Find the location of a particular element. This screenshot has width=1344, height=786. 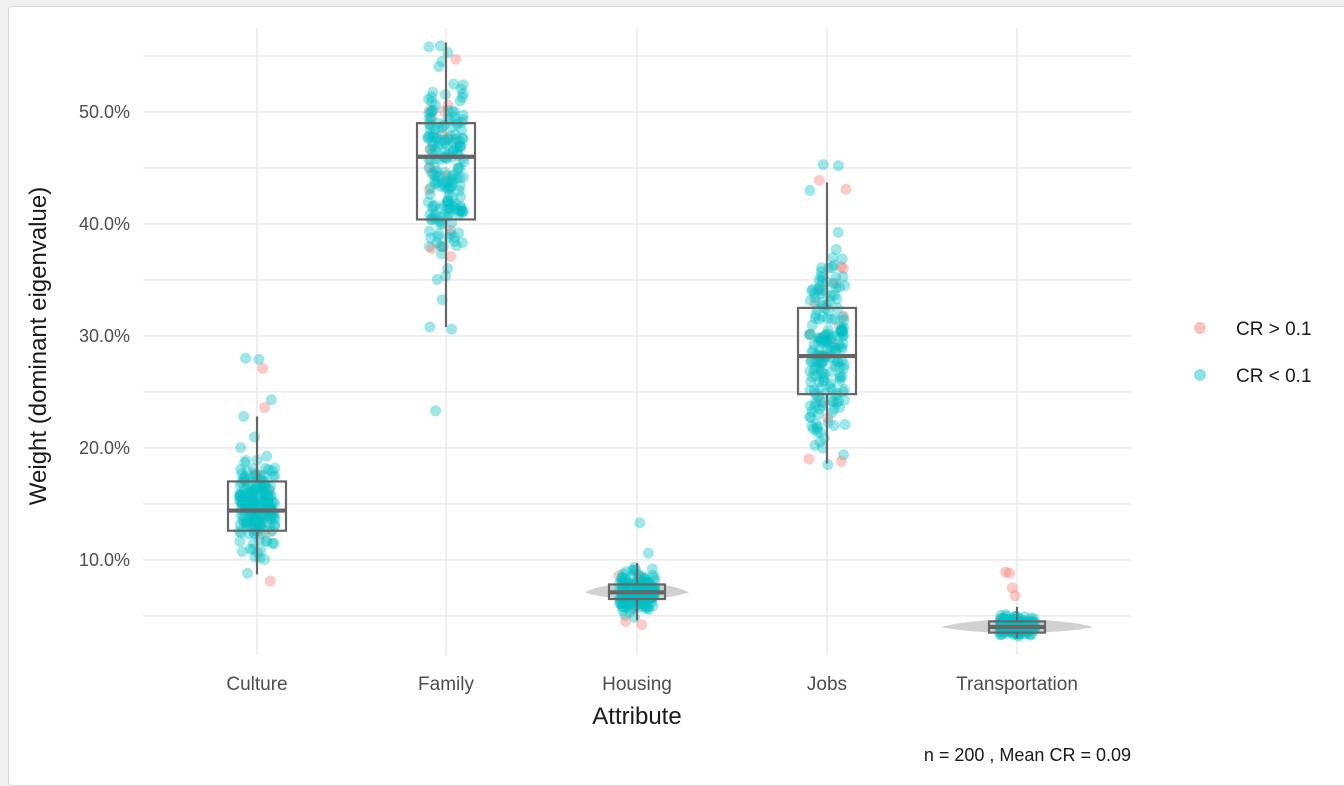

box-iqr is located at coordinates (446, 171).